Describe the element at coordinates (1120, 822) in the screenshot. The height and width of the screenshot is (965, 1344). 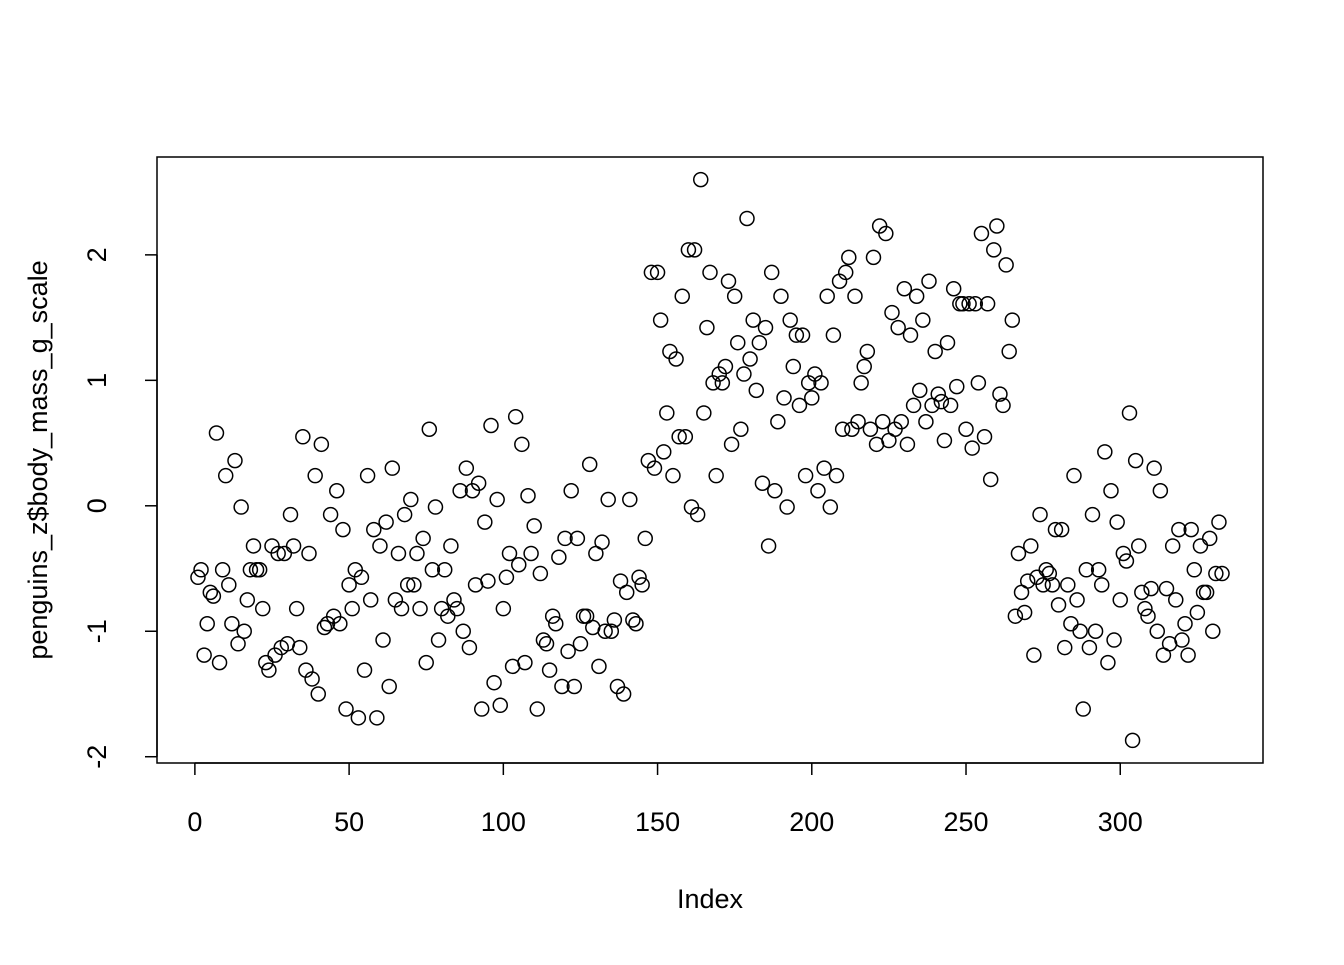
I see `x-tick-label: 300` at that location.